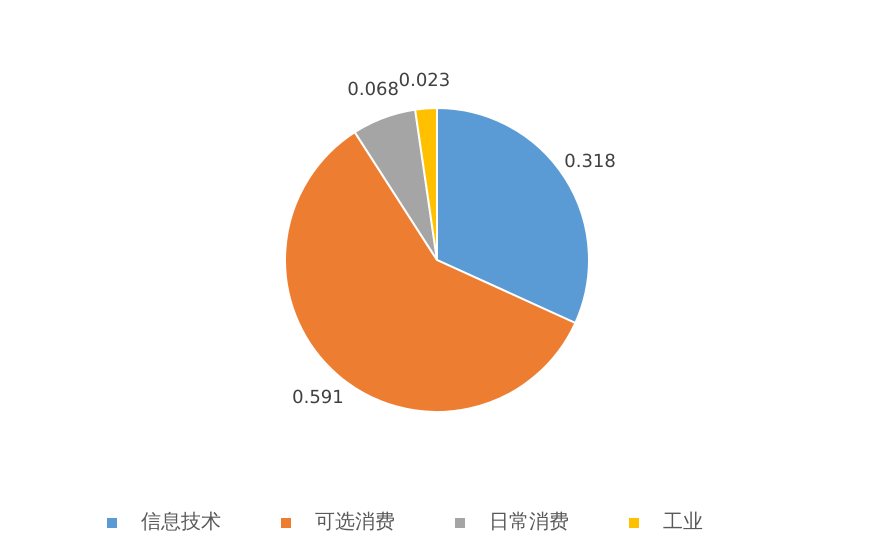  Describe the element at coordinates (373, 89) in the screenshot. I see `data-label: 0.068` at that location.